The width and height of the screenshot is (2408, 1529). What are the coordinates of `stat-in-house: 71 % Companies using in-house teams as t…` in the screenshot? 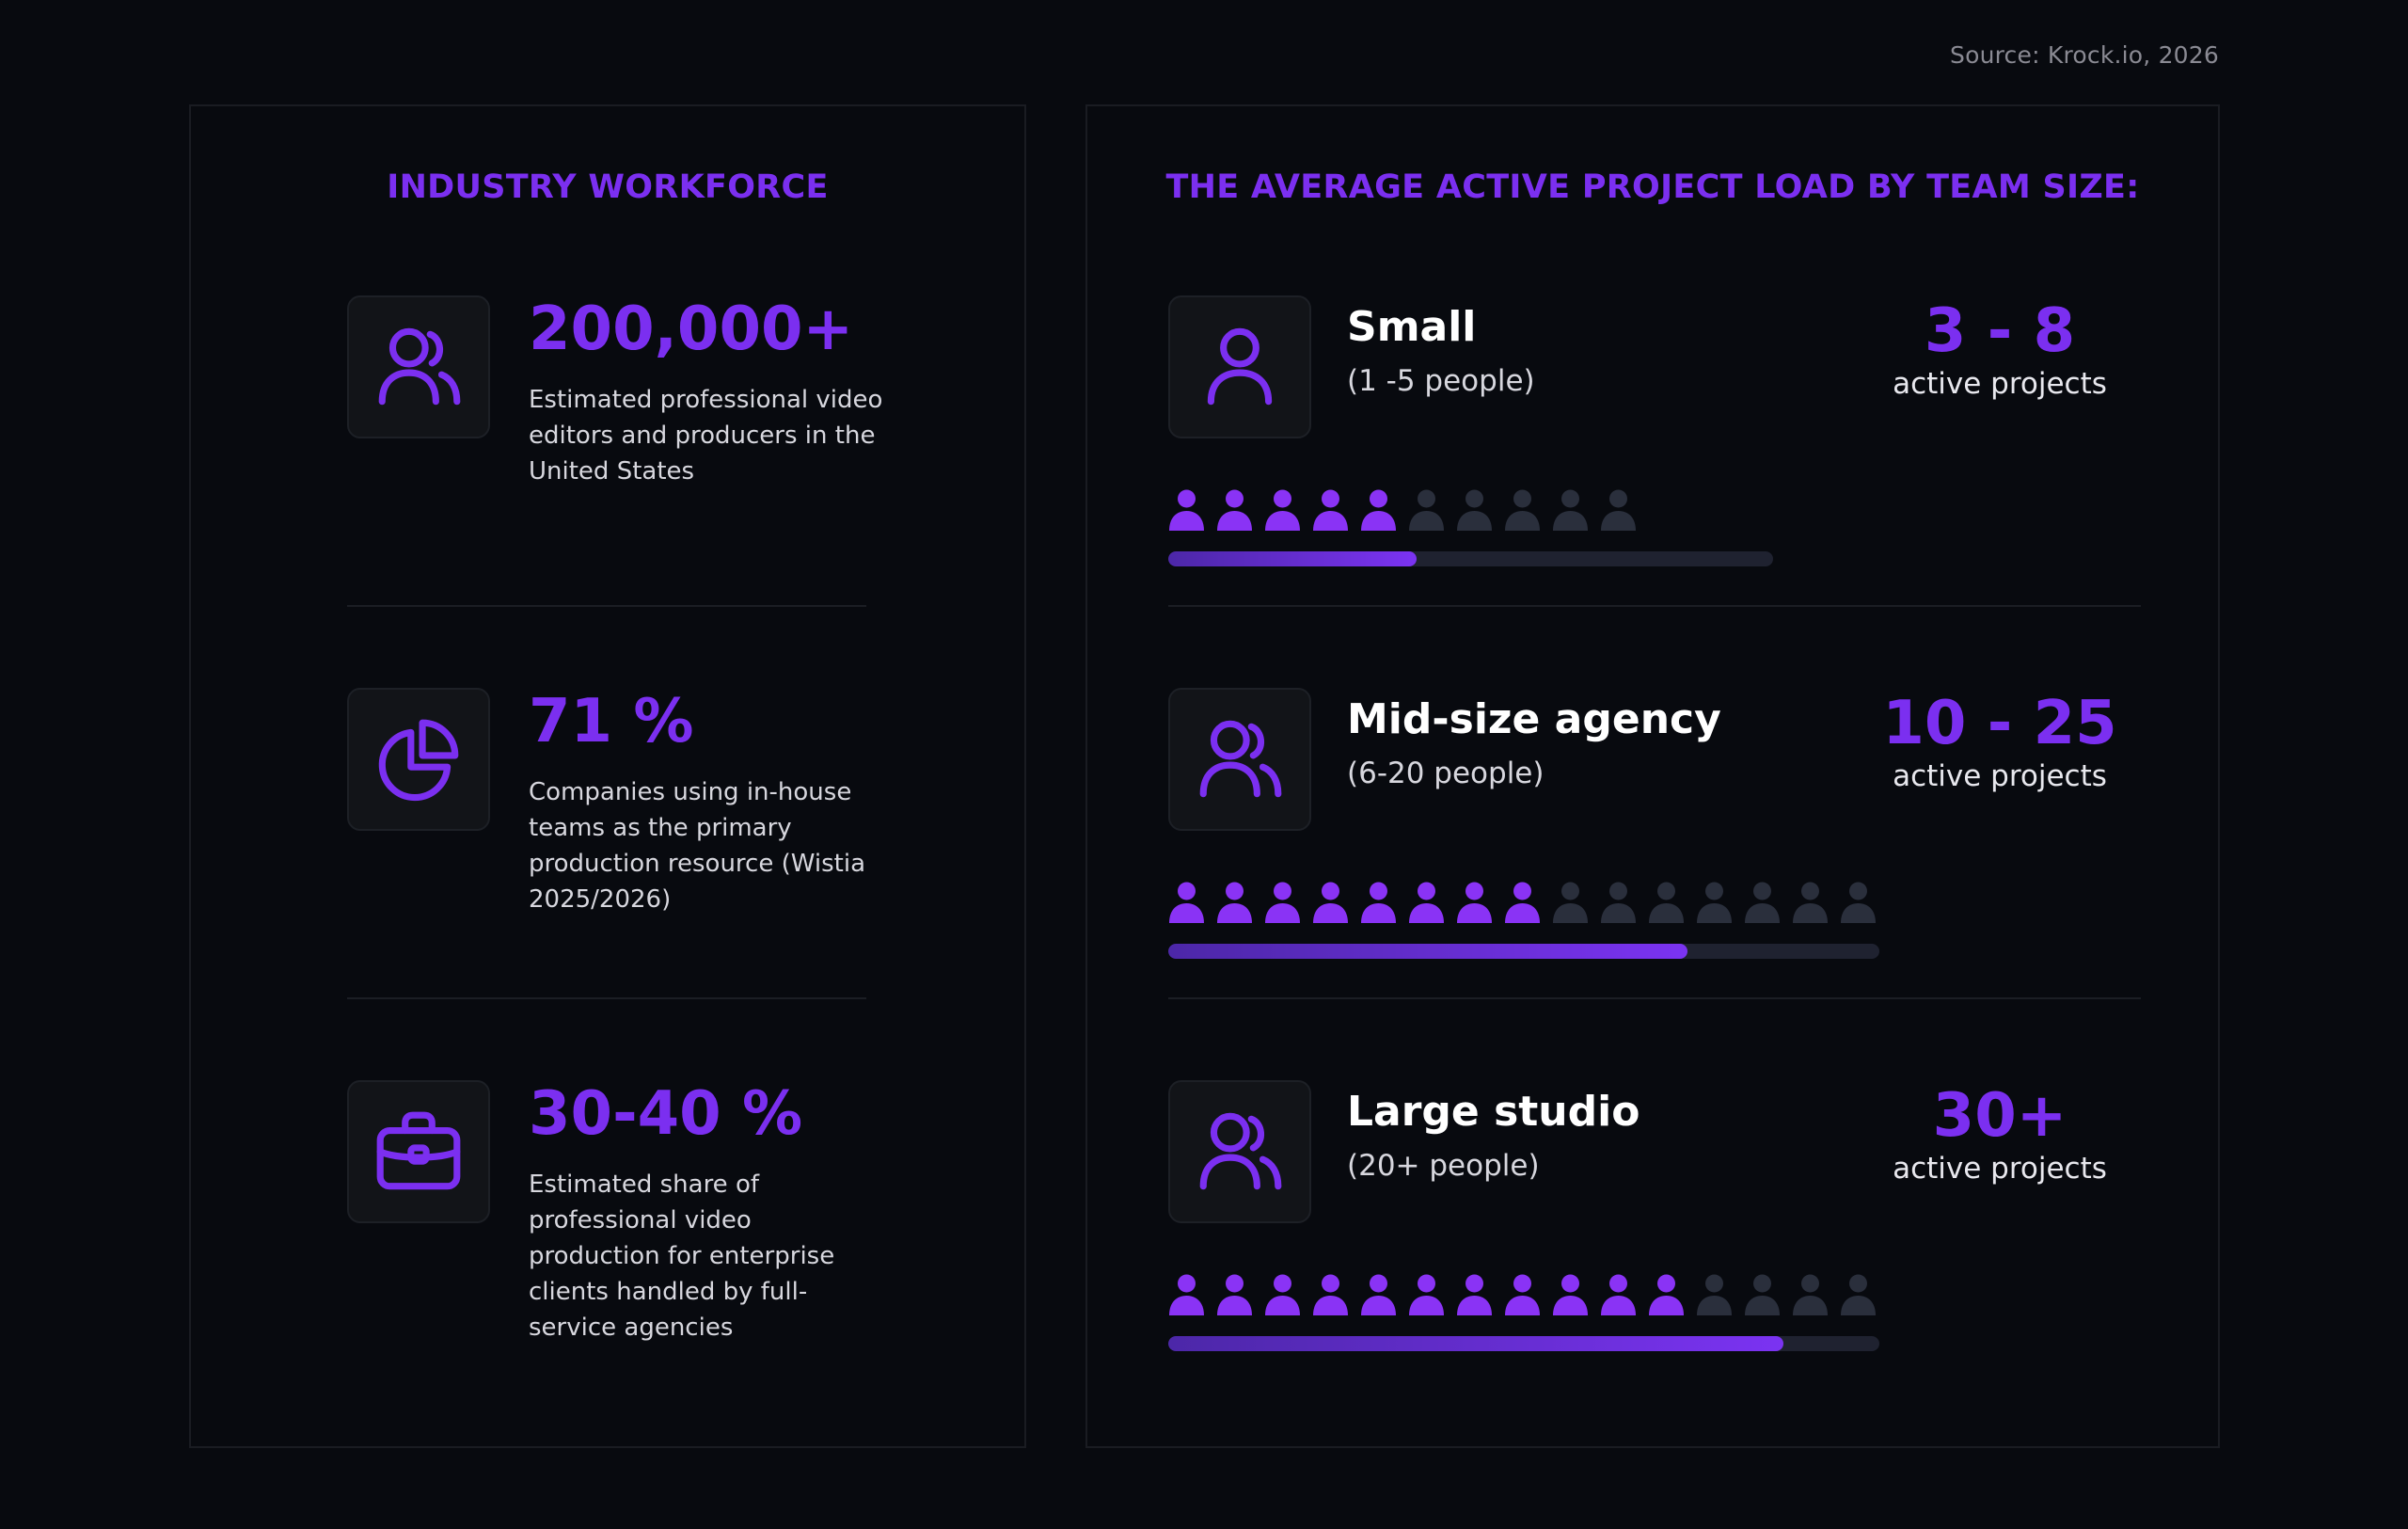 It's located at (624, 871).